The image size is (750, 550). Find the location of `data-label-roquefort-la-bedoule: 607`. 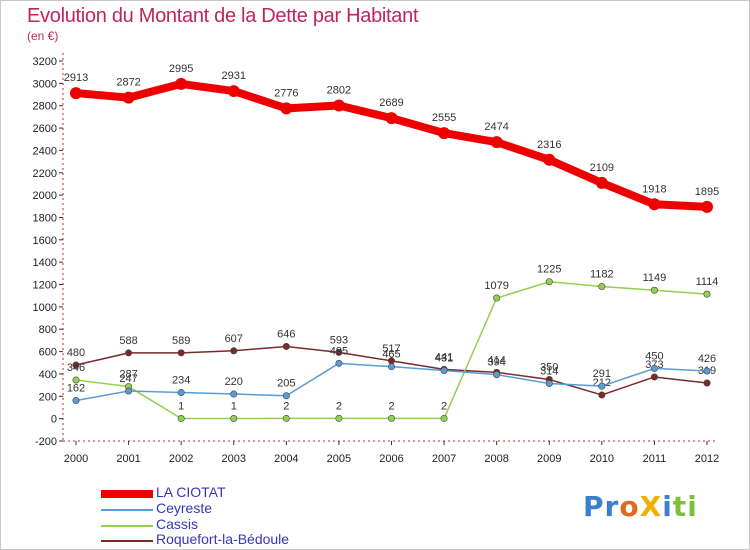

data-label-roquefort-la-bedoule: 607 is located at coordinates (234, 339).